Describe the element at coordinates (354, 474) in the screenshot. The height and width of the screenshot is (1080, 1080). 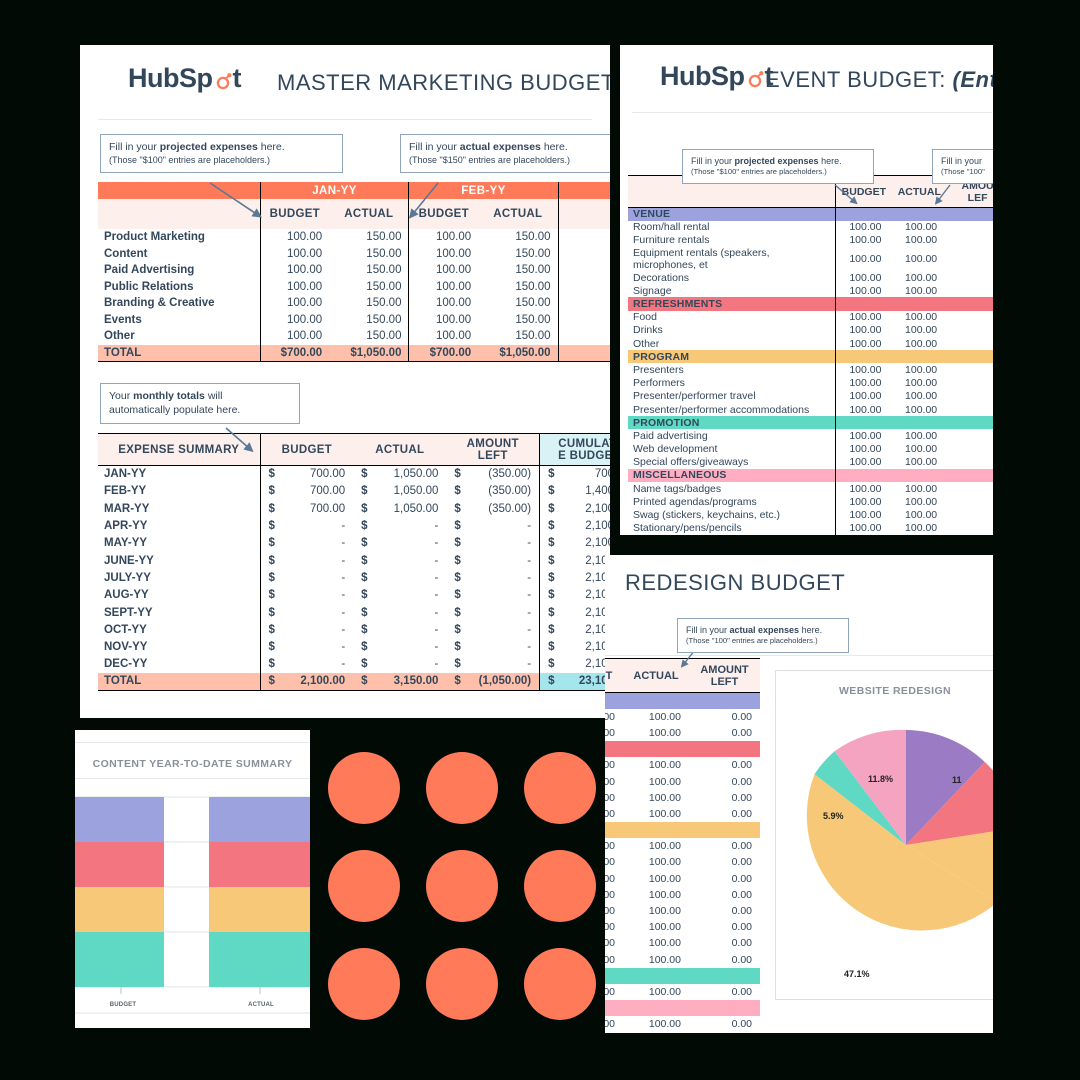
I see `expense-row: JAN-YY $700.00 $1,050.00 $ (350.00) $700.00` at that location.